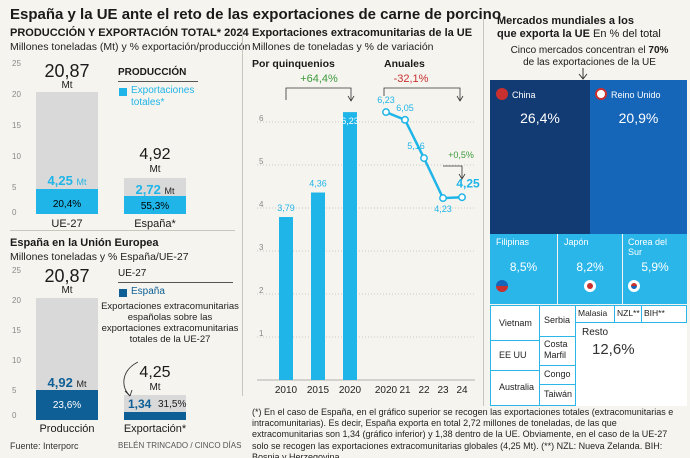 The image size is (690, 458). Describe the element at coordinates (462, 390) in the screenshot. I see `annual-x-label: 24` at that location.